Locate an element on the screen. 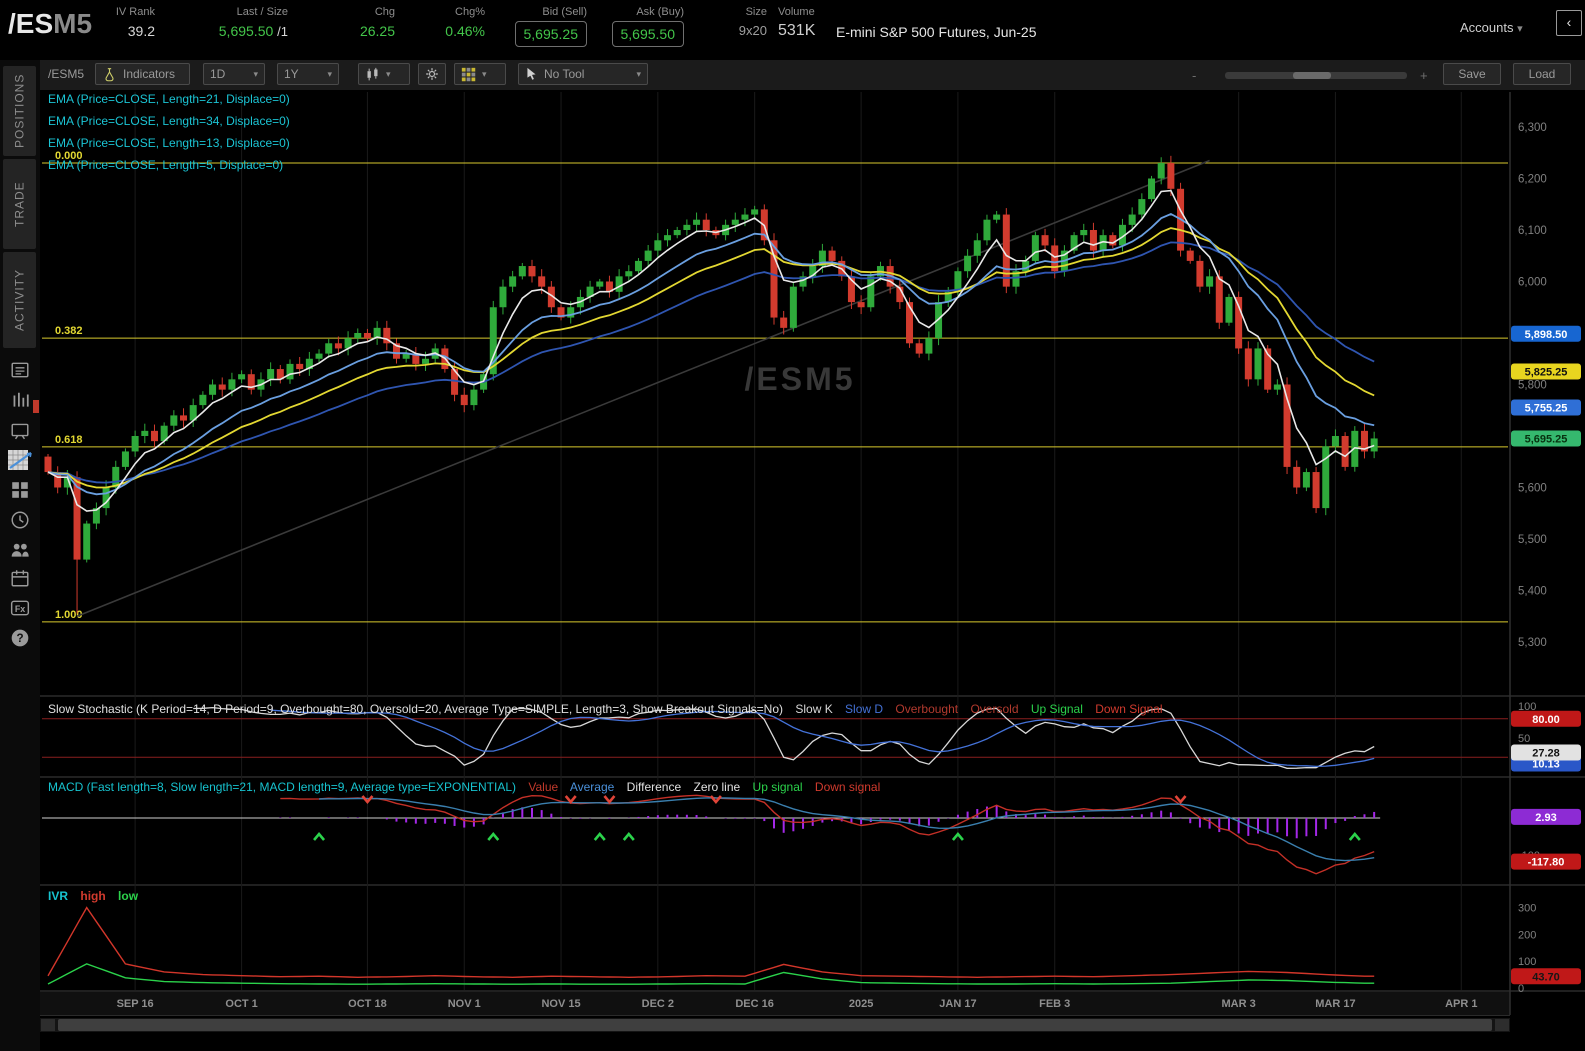 This screenshot has height=1051, width=1585. indicators-button: Indicators is located at coordinates (142, 74).